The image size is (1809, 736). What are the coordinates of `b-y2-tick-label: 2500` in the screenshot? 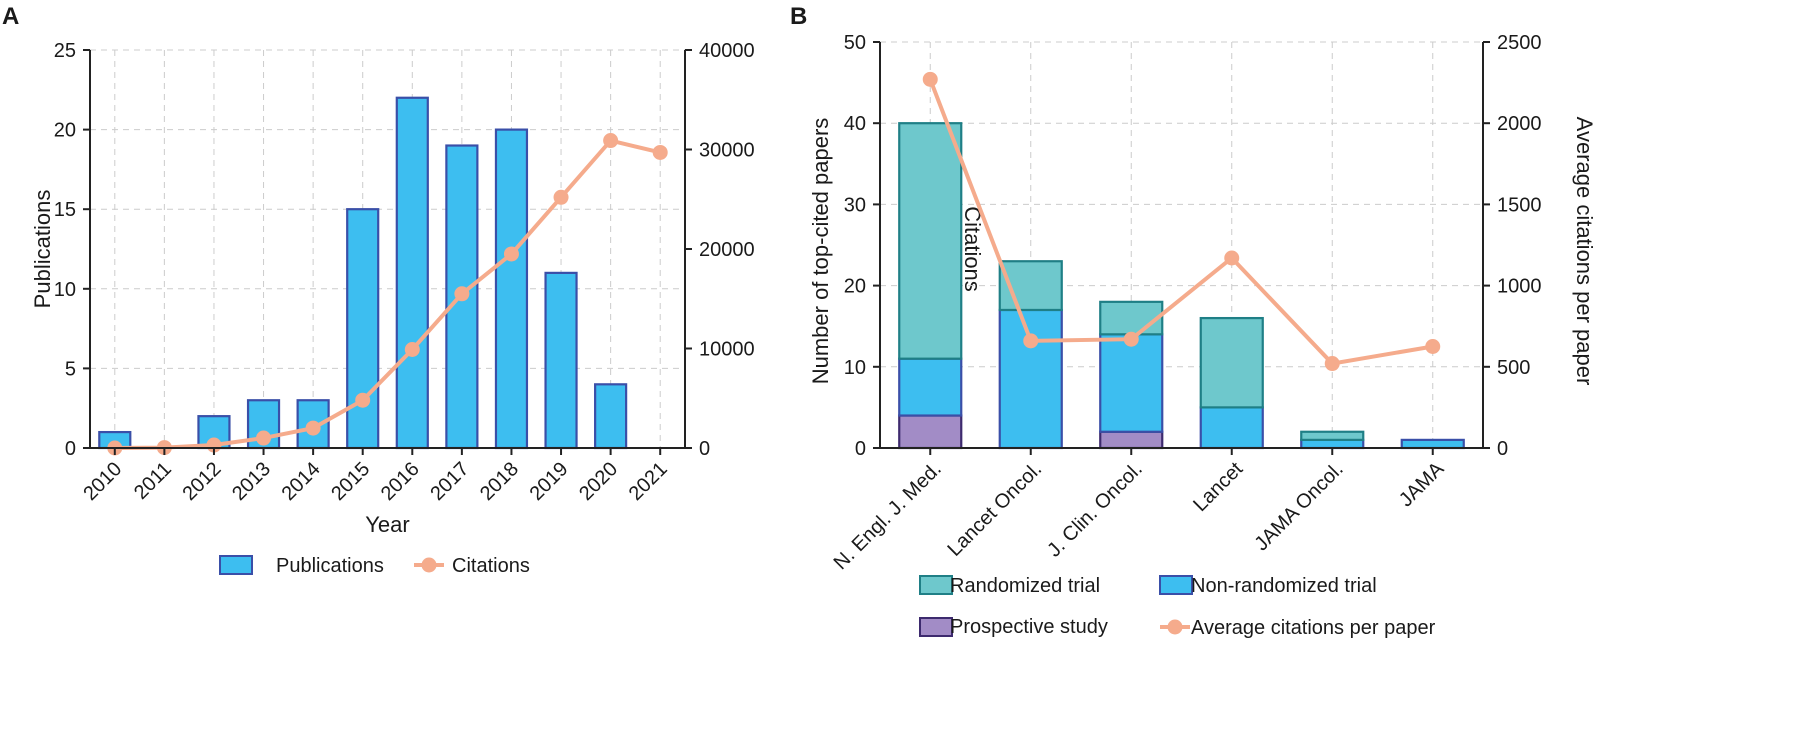 It's located at (1519, 43).